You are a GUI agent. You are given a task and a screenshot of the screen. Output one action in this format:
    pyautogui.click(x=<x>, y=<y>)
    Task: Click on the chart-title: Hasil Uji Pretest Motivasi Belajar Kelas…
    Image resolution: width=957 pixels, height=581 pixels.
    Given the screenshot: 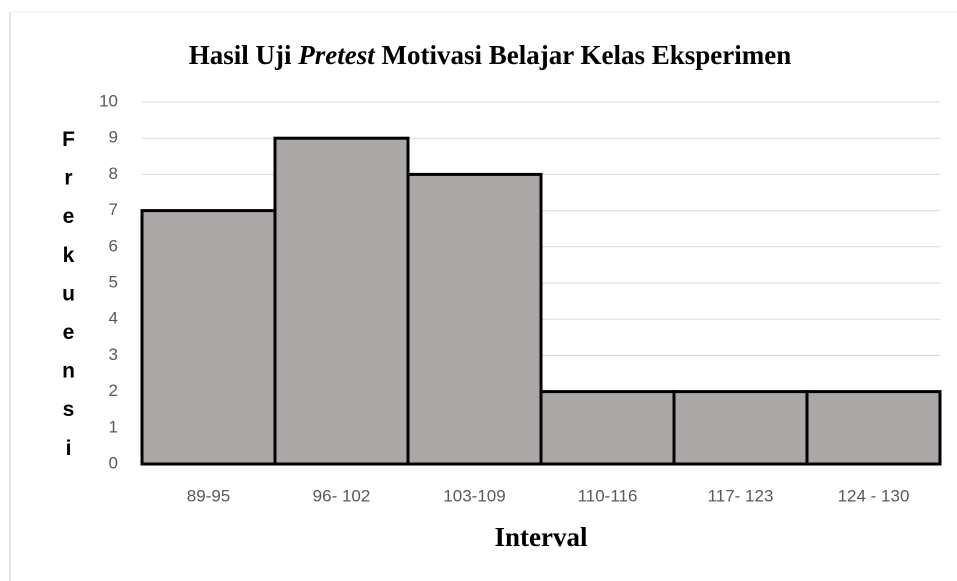 What is the action you would take?
    pyautogui.click(x=490, y=55)
    